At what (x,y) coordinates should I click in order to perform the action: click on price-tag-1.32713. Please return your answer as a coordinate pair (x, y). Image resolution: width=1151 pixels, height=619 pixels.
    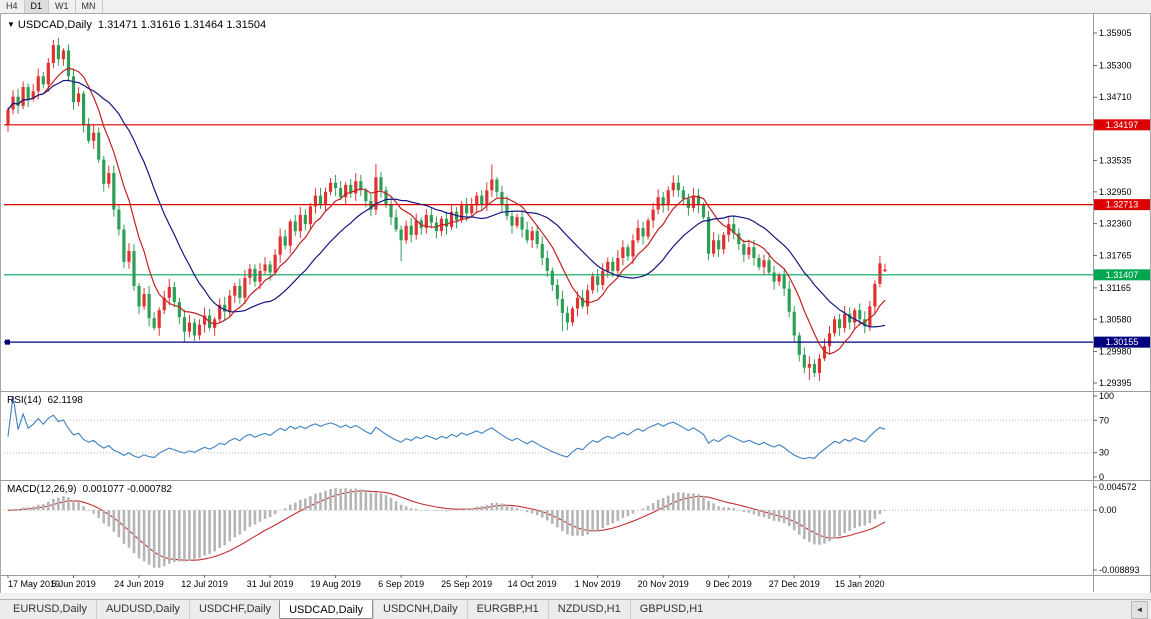
    Looking at the image, I should click on (1122, 205).